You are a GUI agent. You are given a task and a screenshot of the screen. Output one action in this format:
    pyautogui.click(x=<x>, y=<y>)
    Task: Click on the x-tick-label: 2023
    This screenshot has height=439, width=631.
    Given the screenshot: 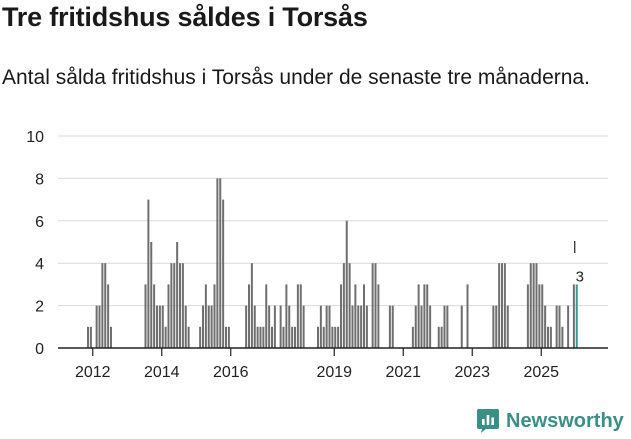 What is the action you would take?
    pyautogui.click(x=472, y=372)
    